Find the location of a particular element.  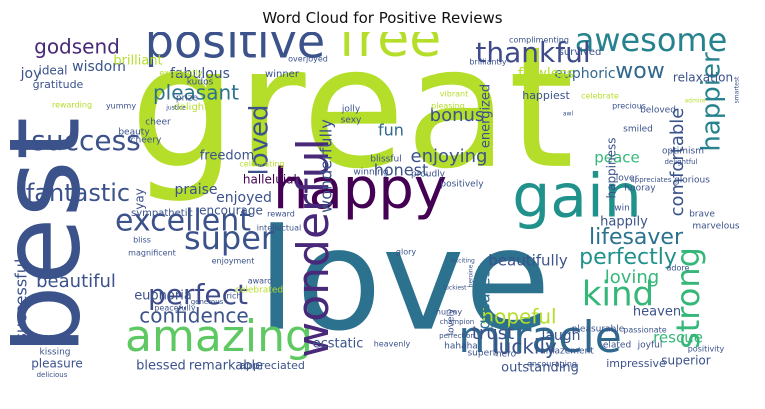

word-appreciates: appreciates is located at coordinates (651, 180).